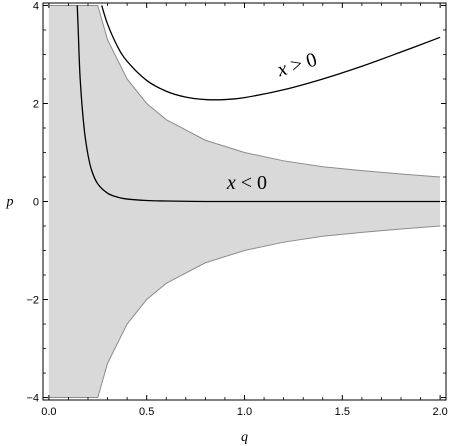 This screenshot has height=446, width=450. Describe the element at coordinates (342, 412) in the screenshot. I see `x-tick-label: 1.5` at that location.